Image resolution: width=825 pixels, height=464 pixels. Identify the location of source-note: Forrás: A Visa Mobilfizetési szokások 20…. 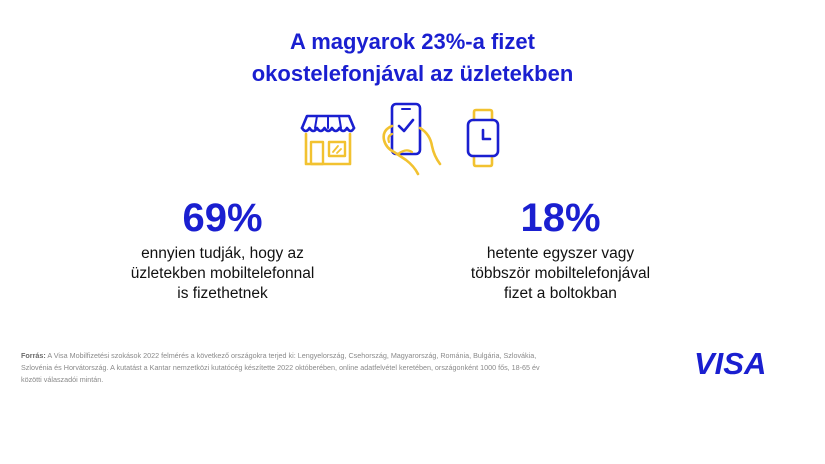
(281, 368).